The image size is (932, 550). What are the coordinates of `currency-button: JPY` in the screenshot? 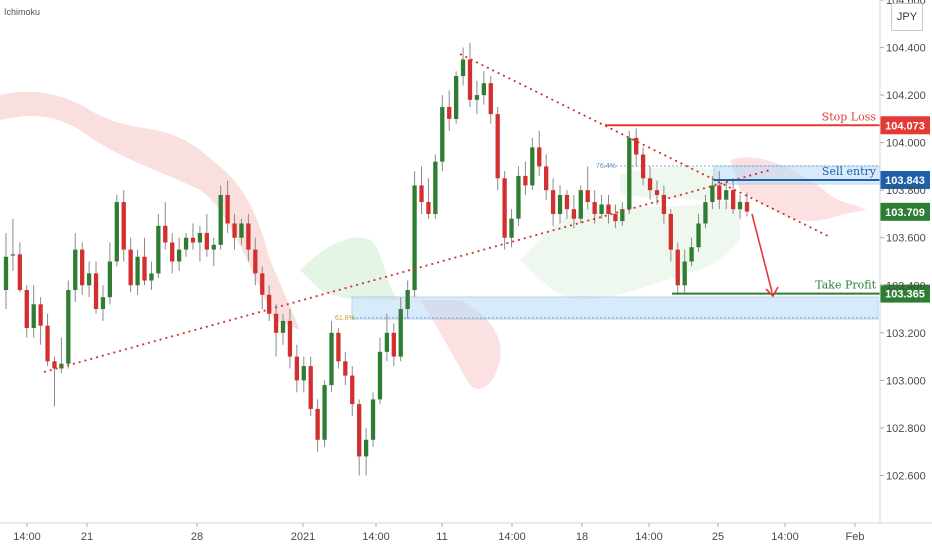 It's located at (907, 17).